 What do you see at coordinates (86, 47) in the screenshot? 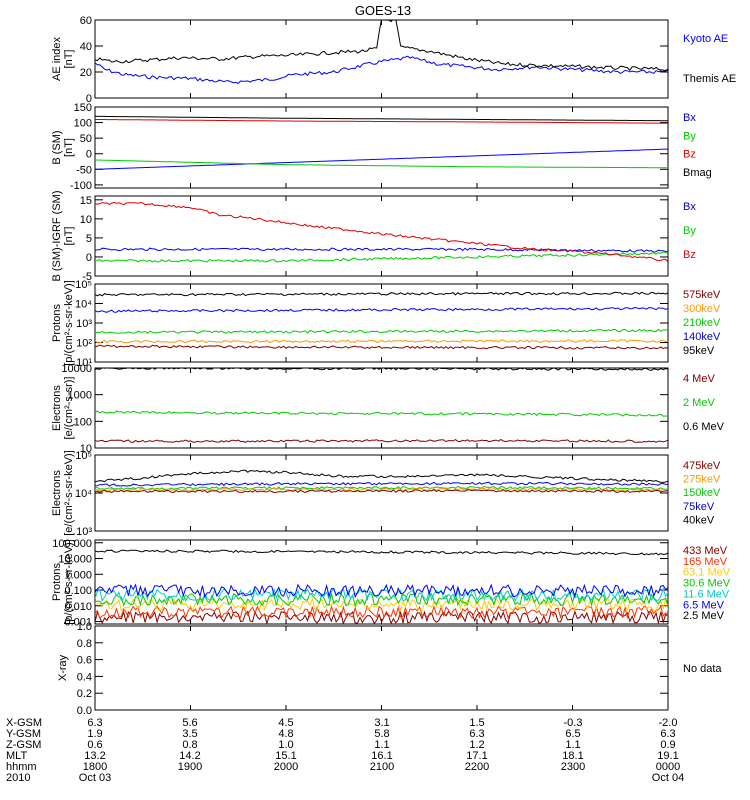
I see `y-tick-label: 40` at bounding box center [86, 47].